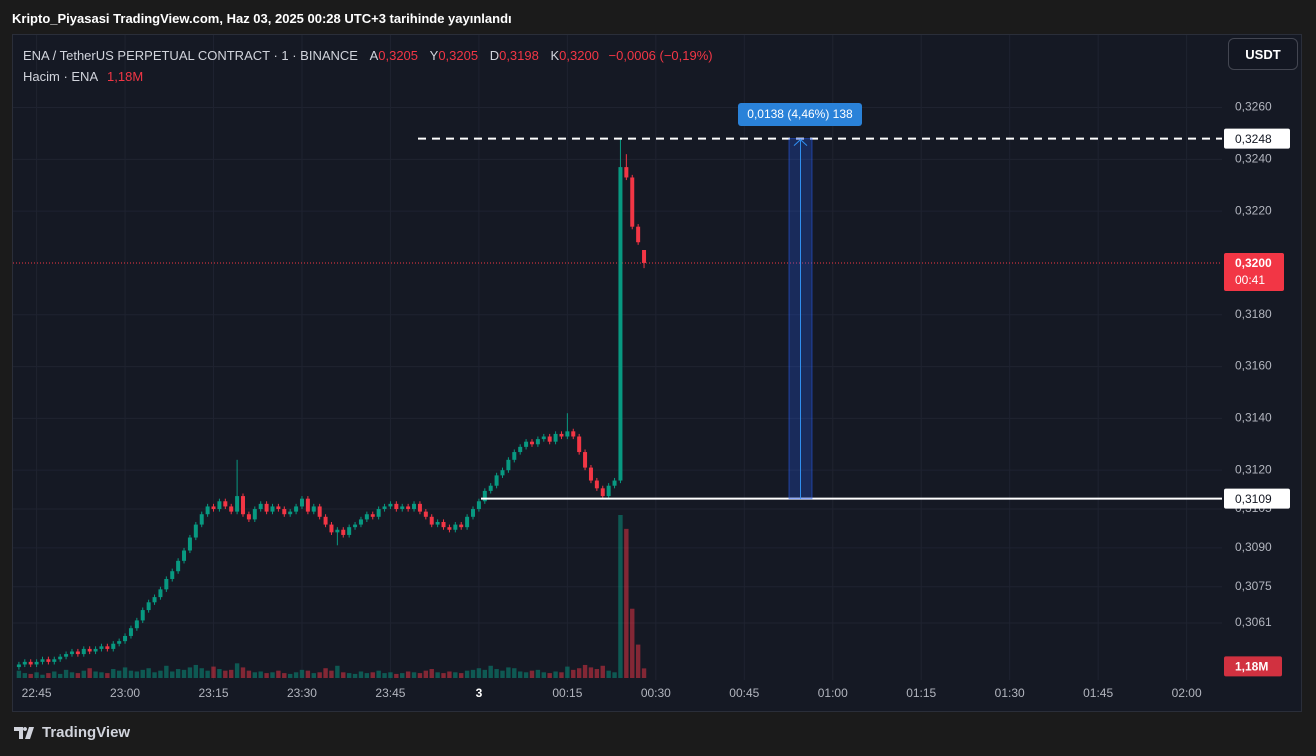 Image resolution: width=1316 pixels, height=756 pixels. What do you see at coordinates (1253, 139) in the screenshot?
I see `price-label: 0,3248` at bounding box center [1253, 139].